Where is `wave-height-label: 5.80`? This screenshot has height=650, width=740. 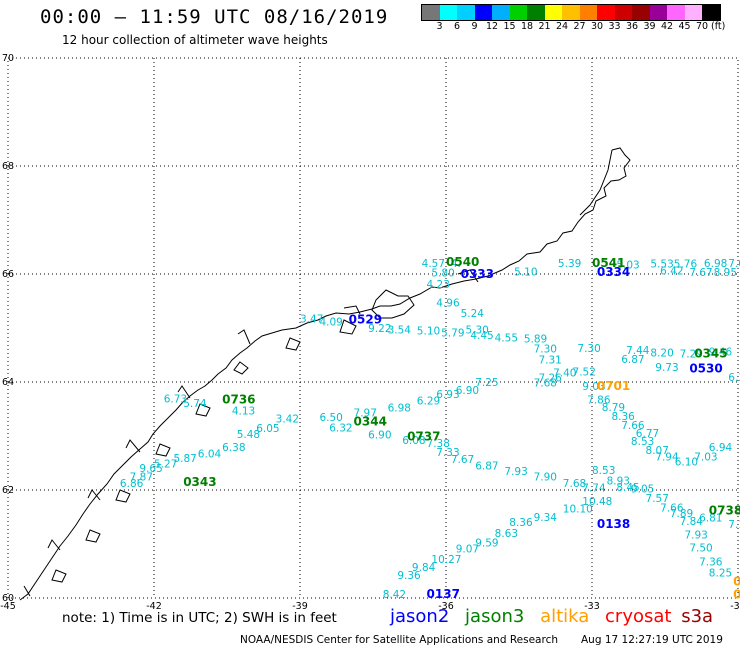 wave-height-label: 5.80 is located at coordinates (442, 274).